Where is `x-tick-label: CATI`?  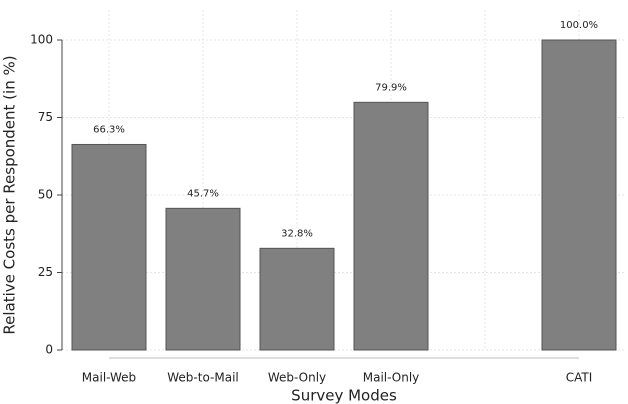
x-tick-label: CATI is located at coordinates (579, 378).